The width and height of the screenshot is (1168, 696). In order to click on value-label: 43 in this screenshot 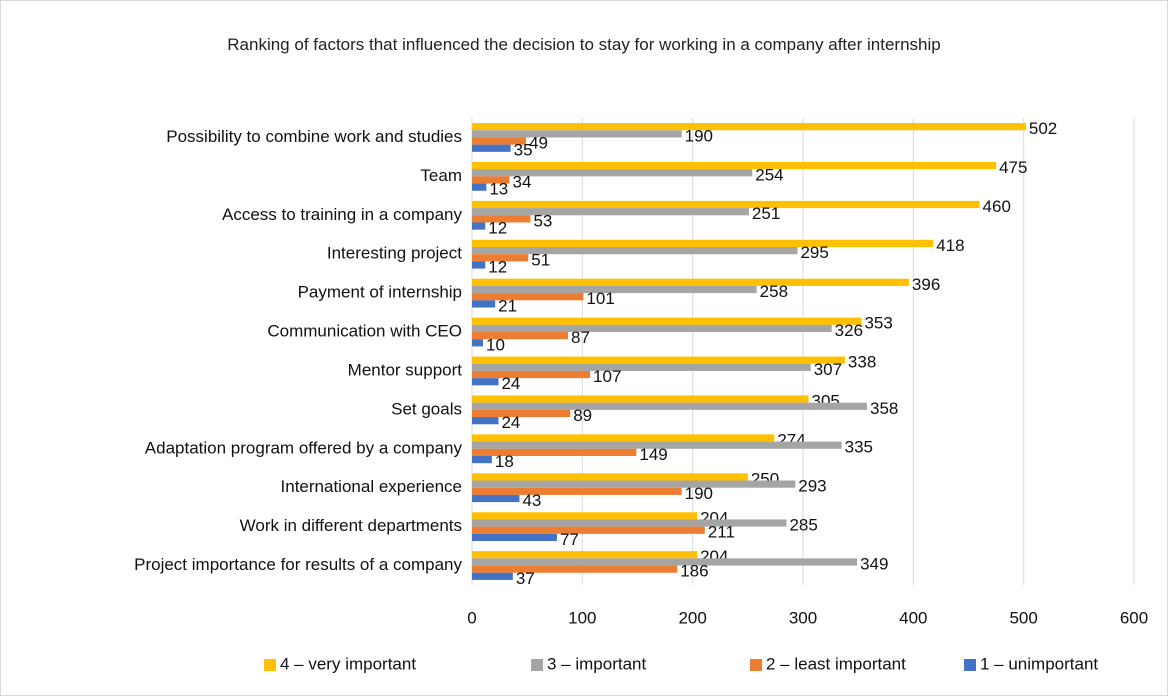, I will do `click(531, 500)`.